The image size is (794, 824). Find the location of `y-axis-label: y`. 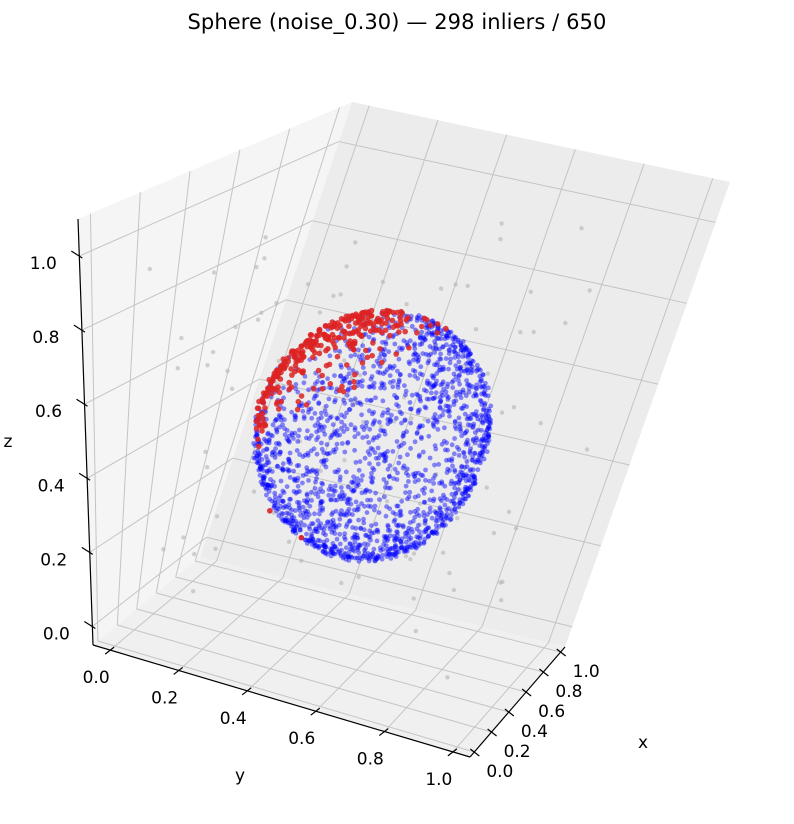

y-axis-label: y is located at coordinates (240, 776).